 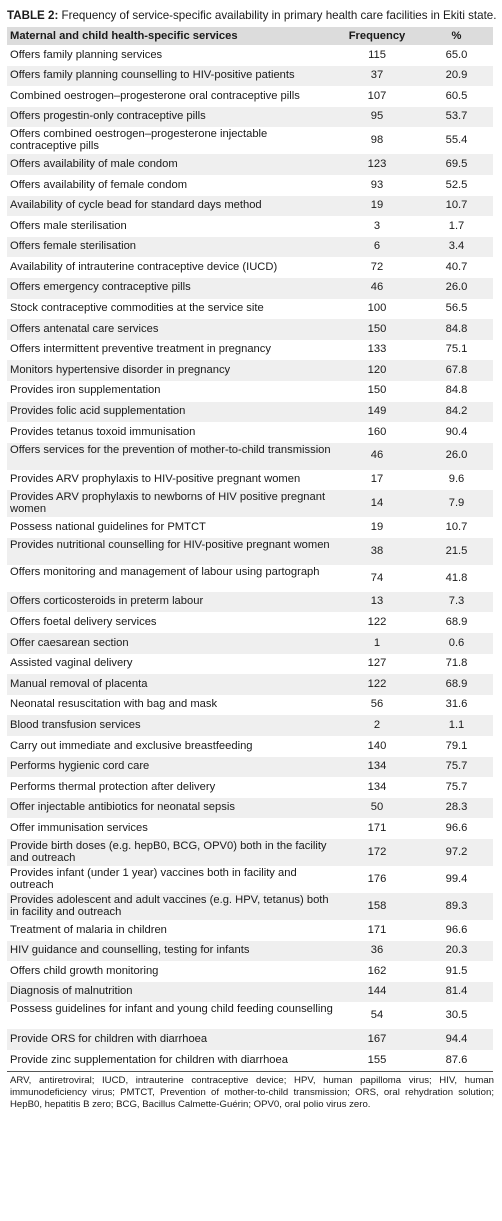 What do you see at coordinates (100, 287) in the screenshot?
I see `service-cell: Offers emergency contraceptive pills` at bounding box center [100, 287].